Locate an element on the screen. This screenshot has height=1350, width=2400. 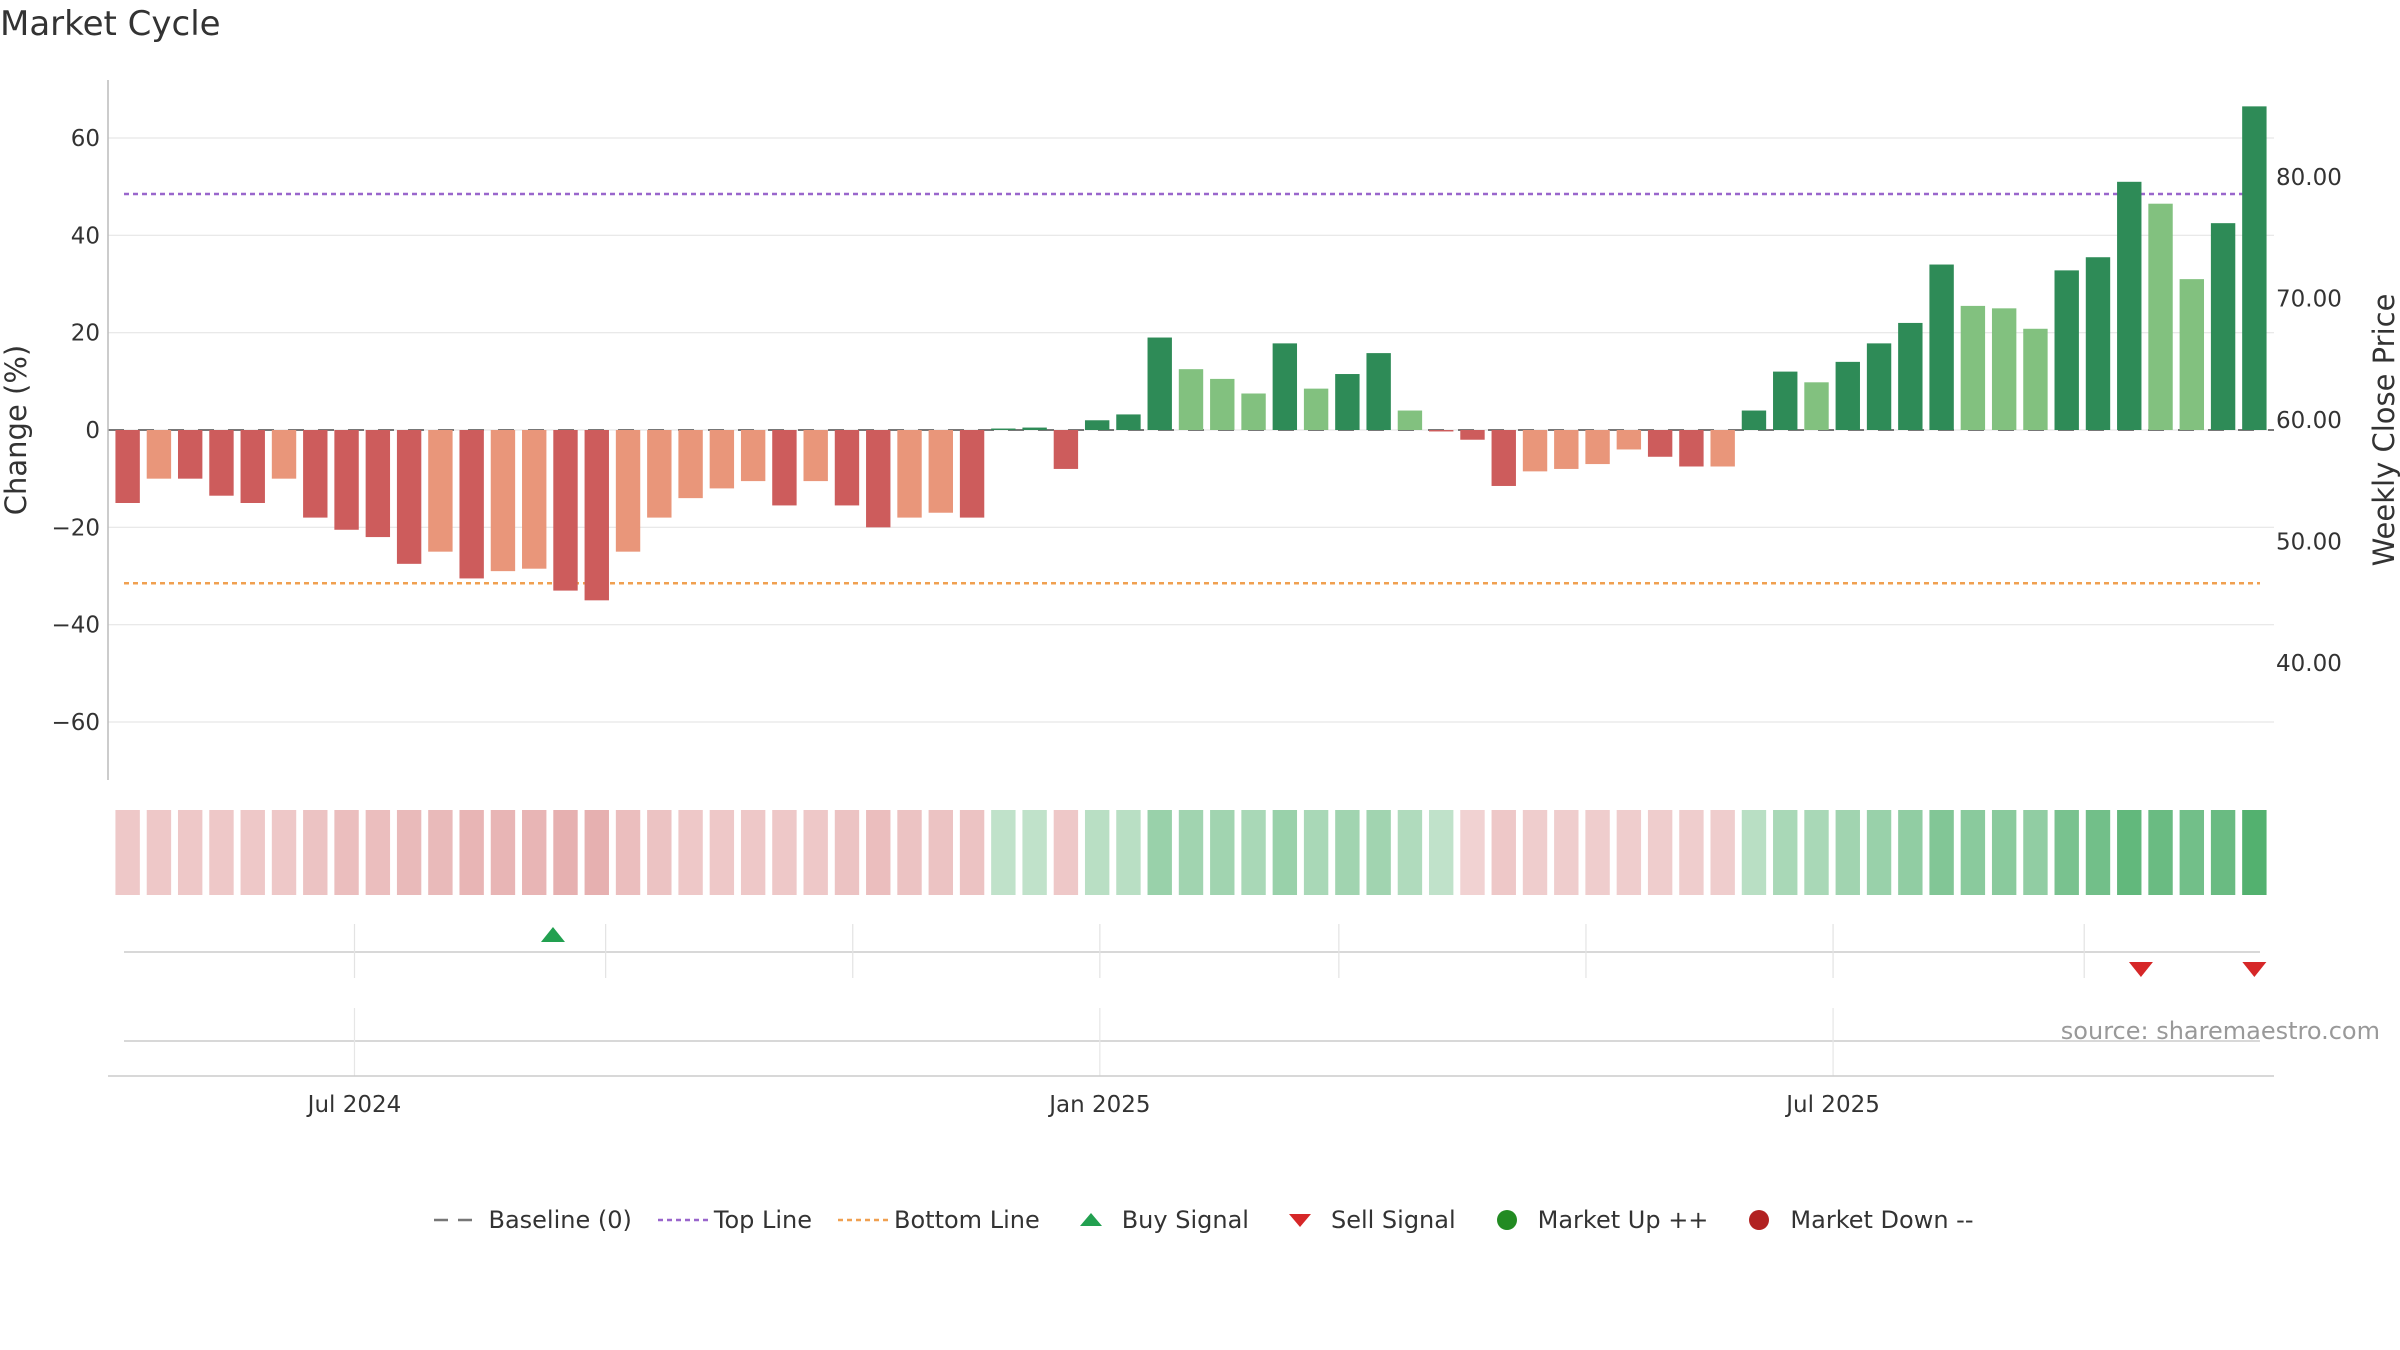
chart-title: Market Cycle is located at coordinates (110, 24).